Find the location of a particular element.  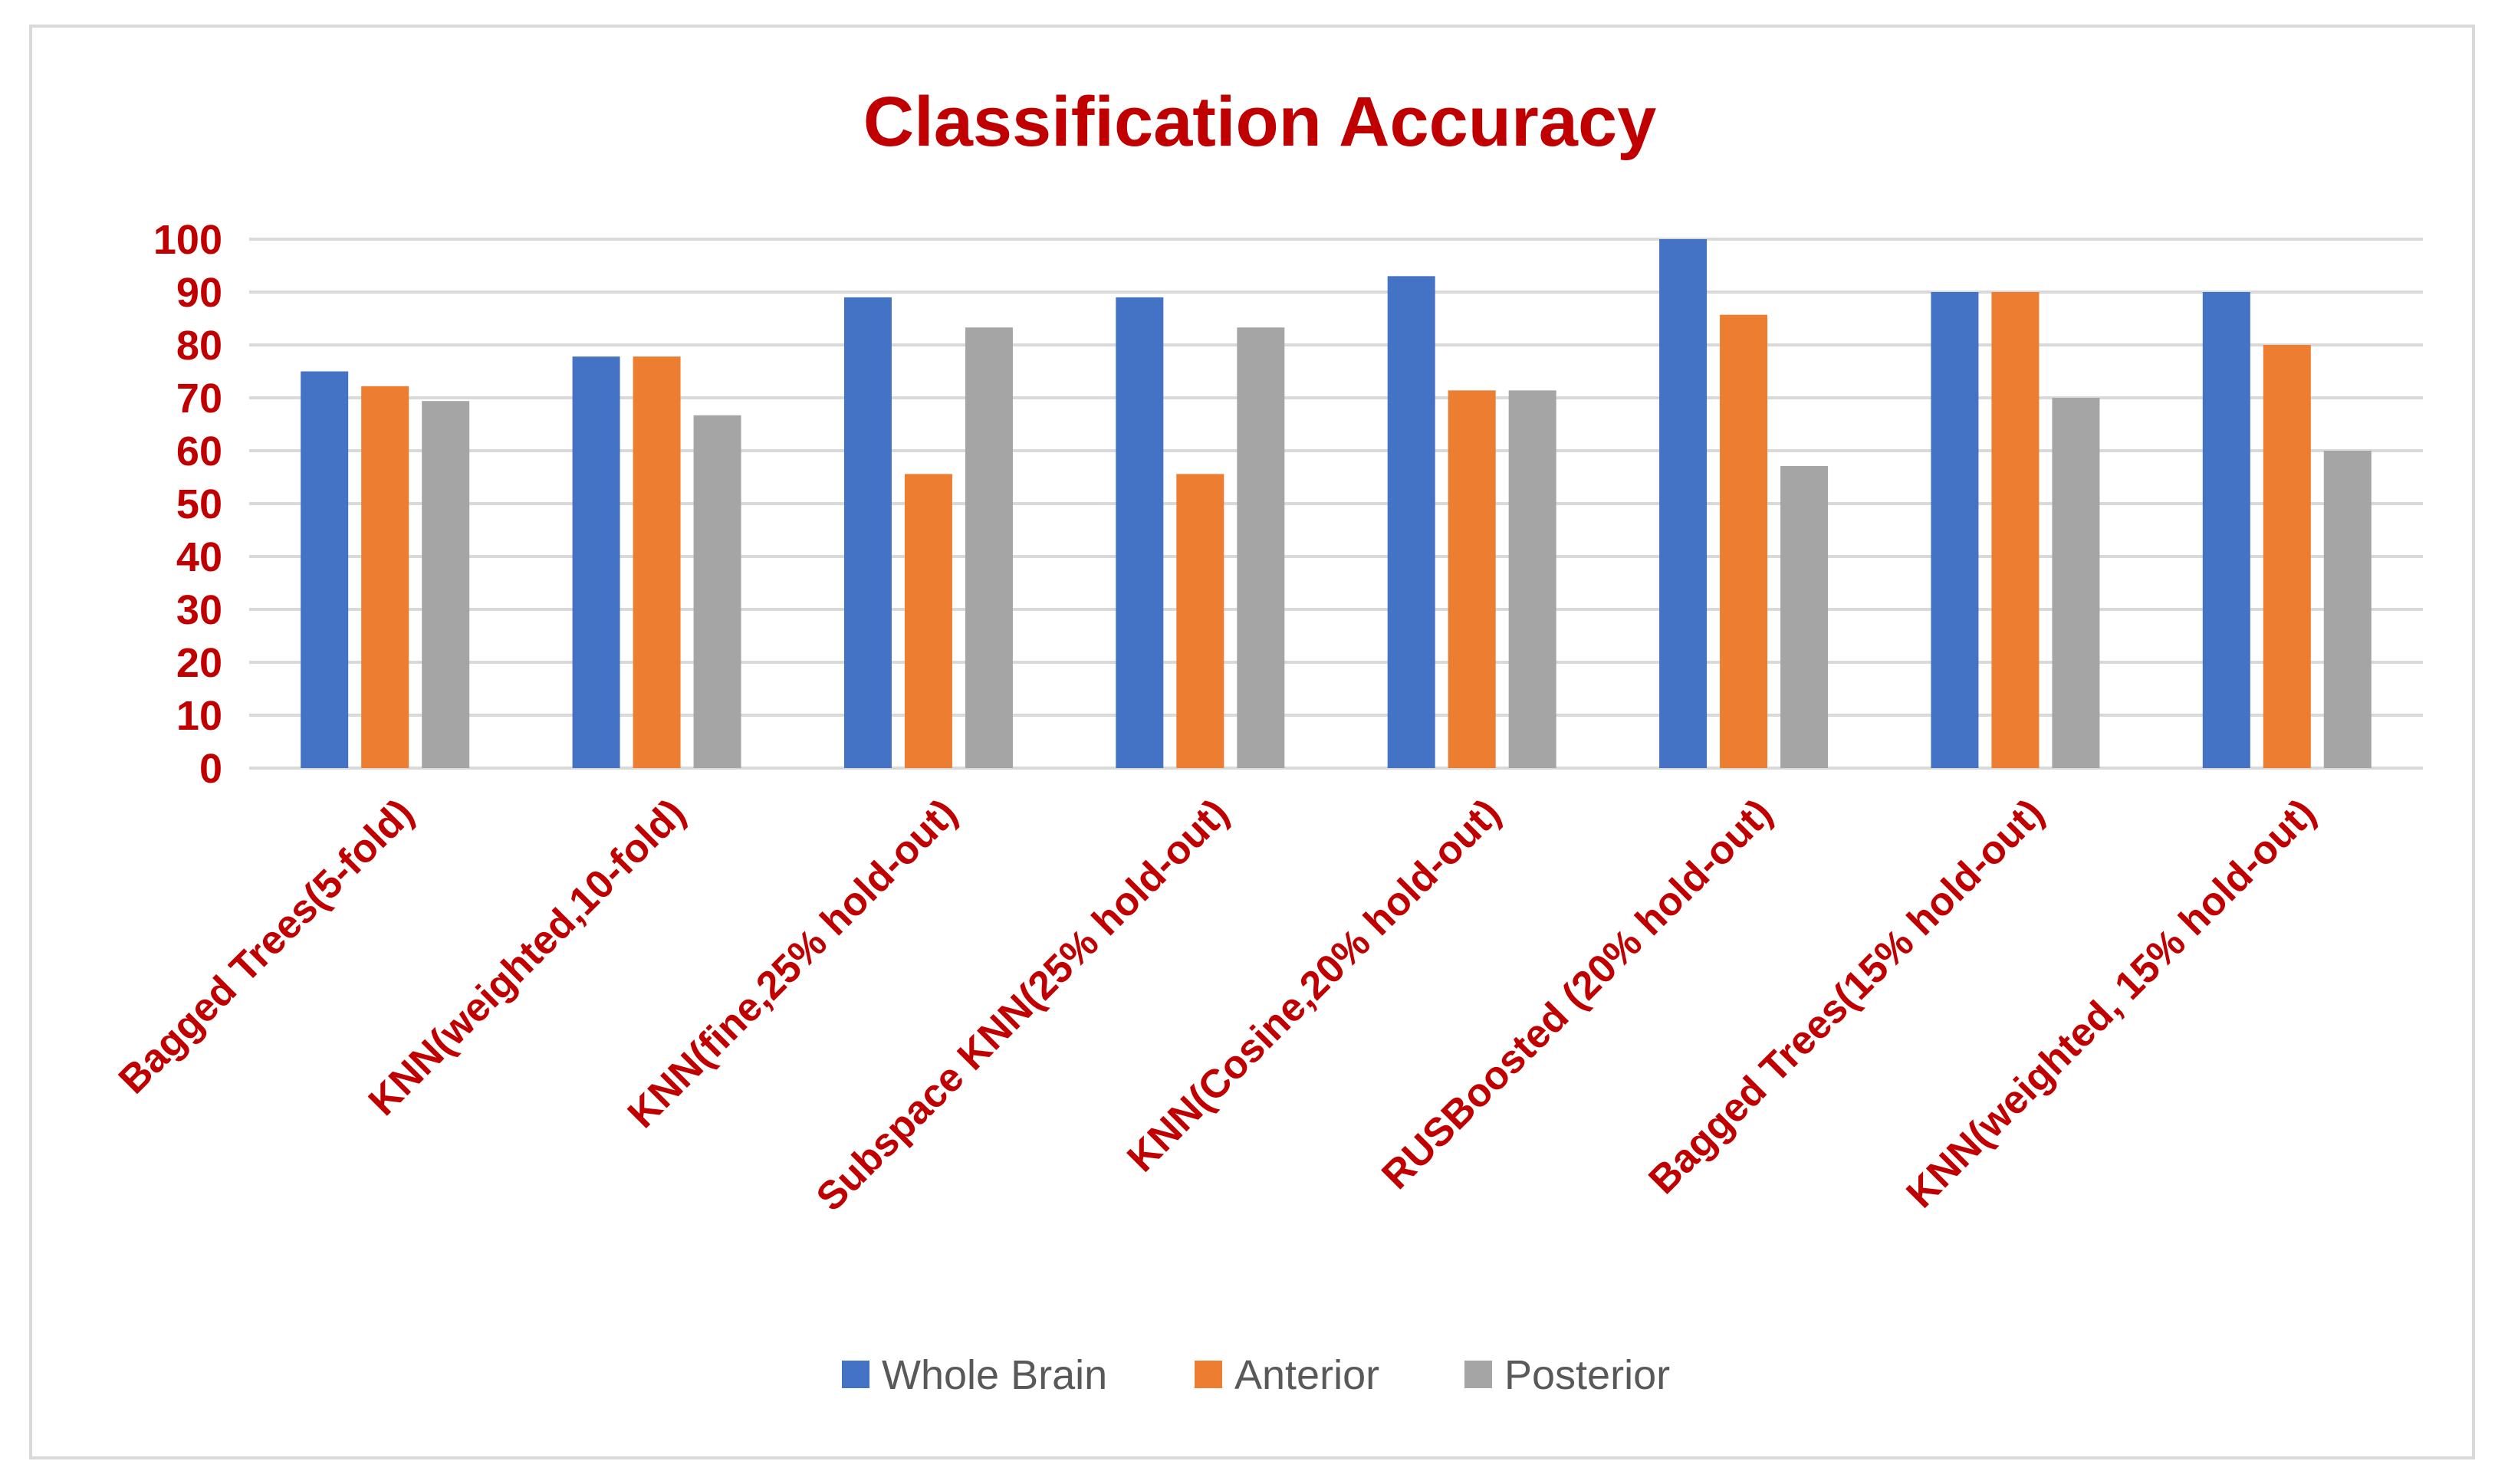

legend-label: Anterior is located at coordinates (1306, 1375).